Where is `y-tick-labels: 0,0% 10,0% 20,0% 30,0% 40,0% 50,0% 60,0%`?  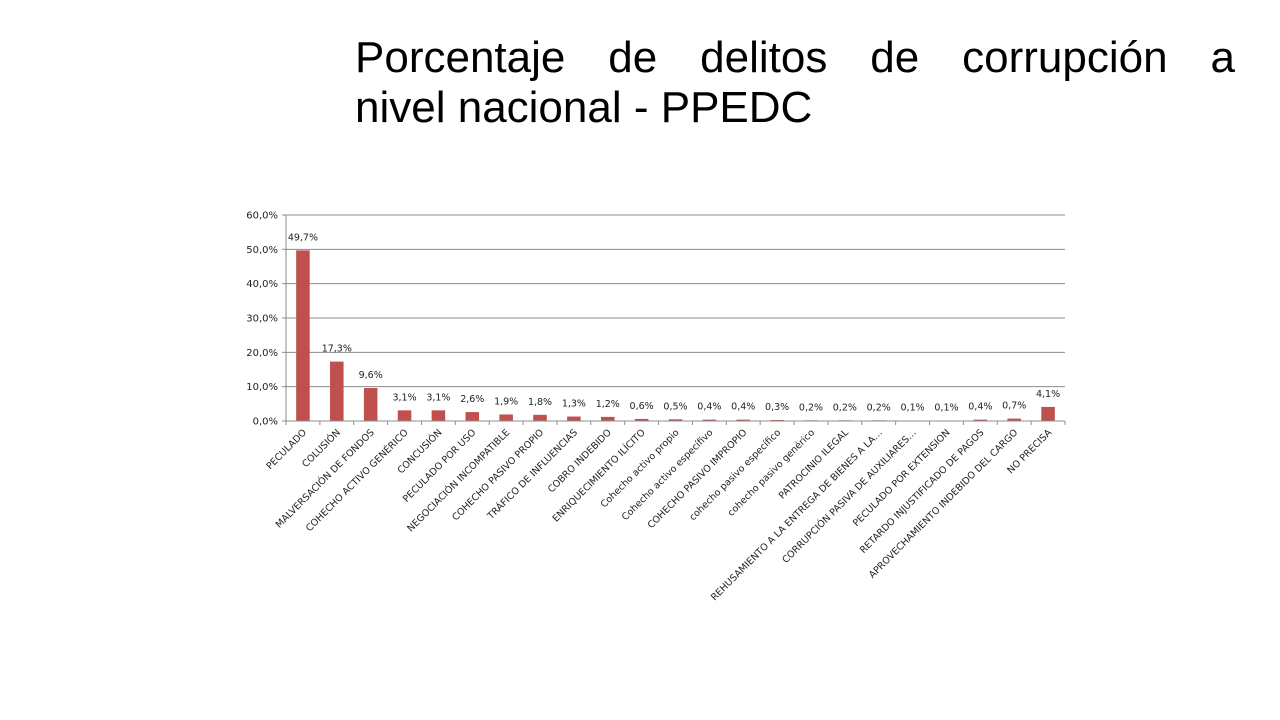
y-tick-labels: 0,0% 10,0% 20,0% 30,0% 40,0% 50,0% 60,0% is located at coordinates (262, 319).